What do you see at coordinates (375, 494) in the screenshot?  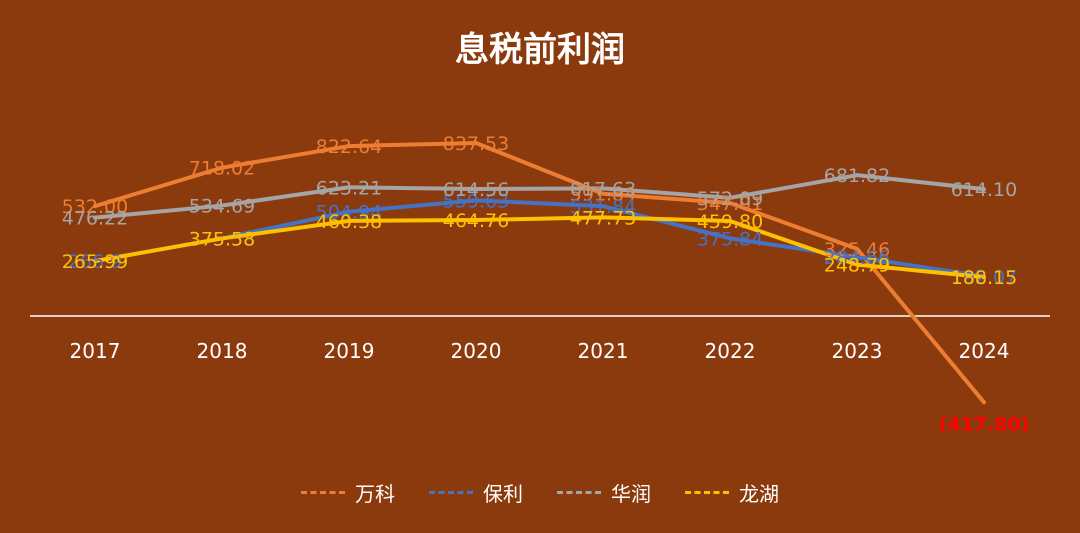 I see `legend-label: 万科` at bounding box center [375, 494].